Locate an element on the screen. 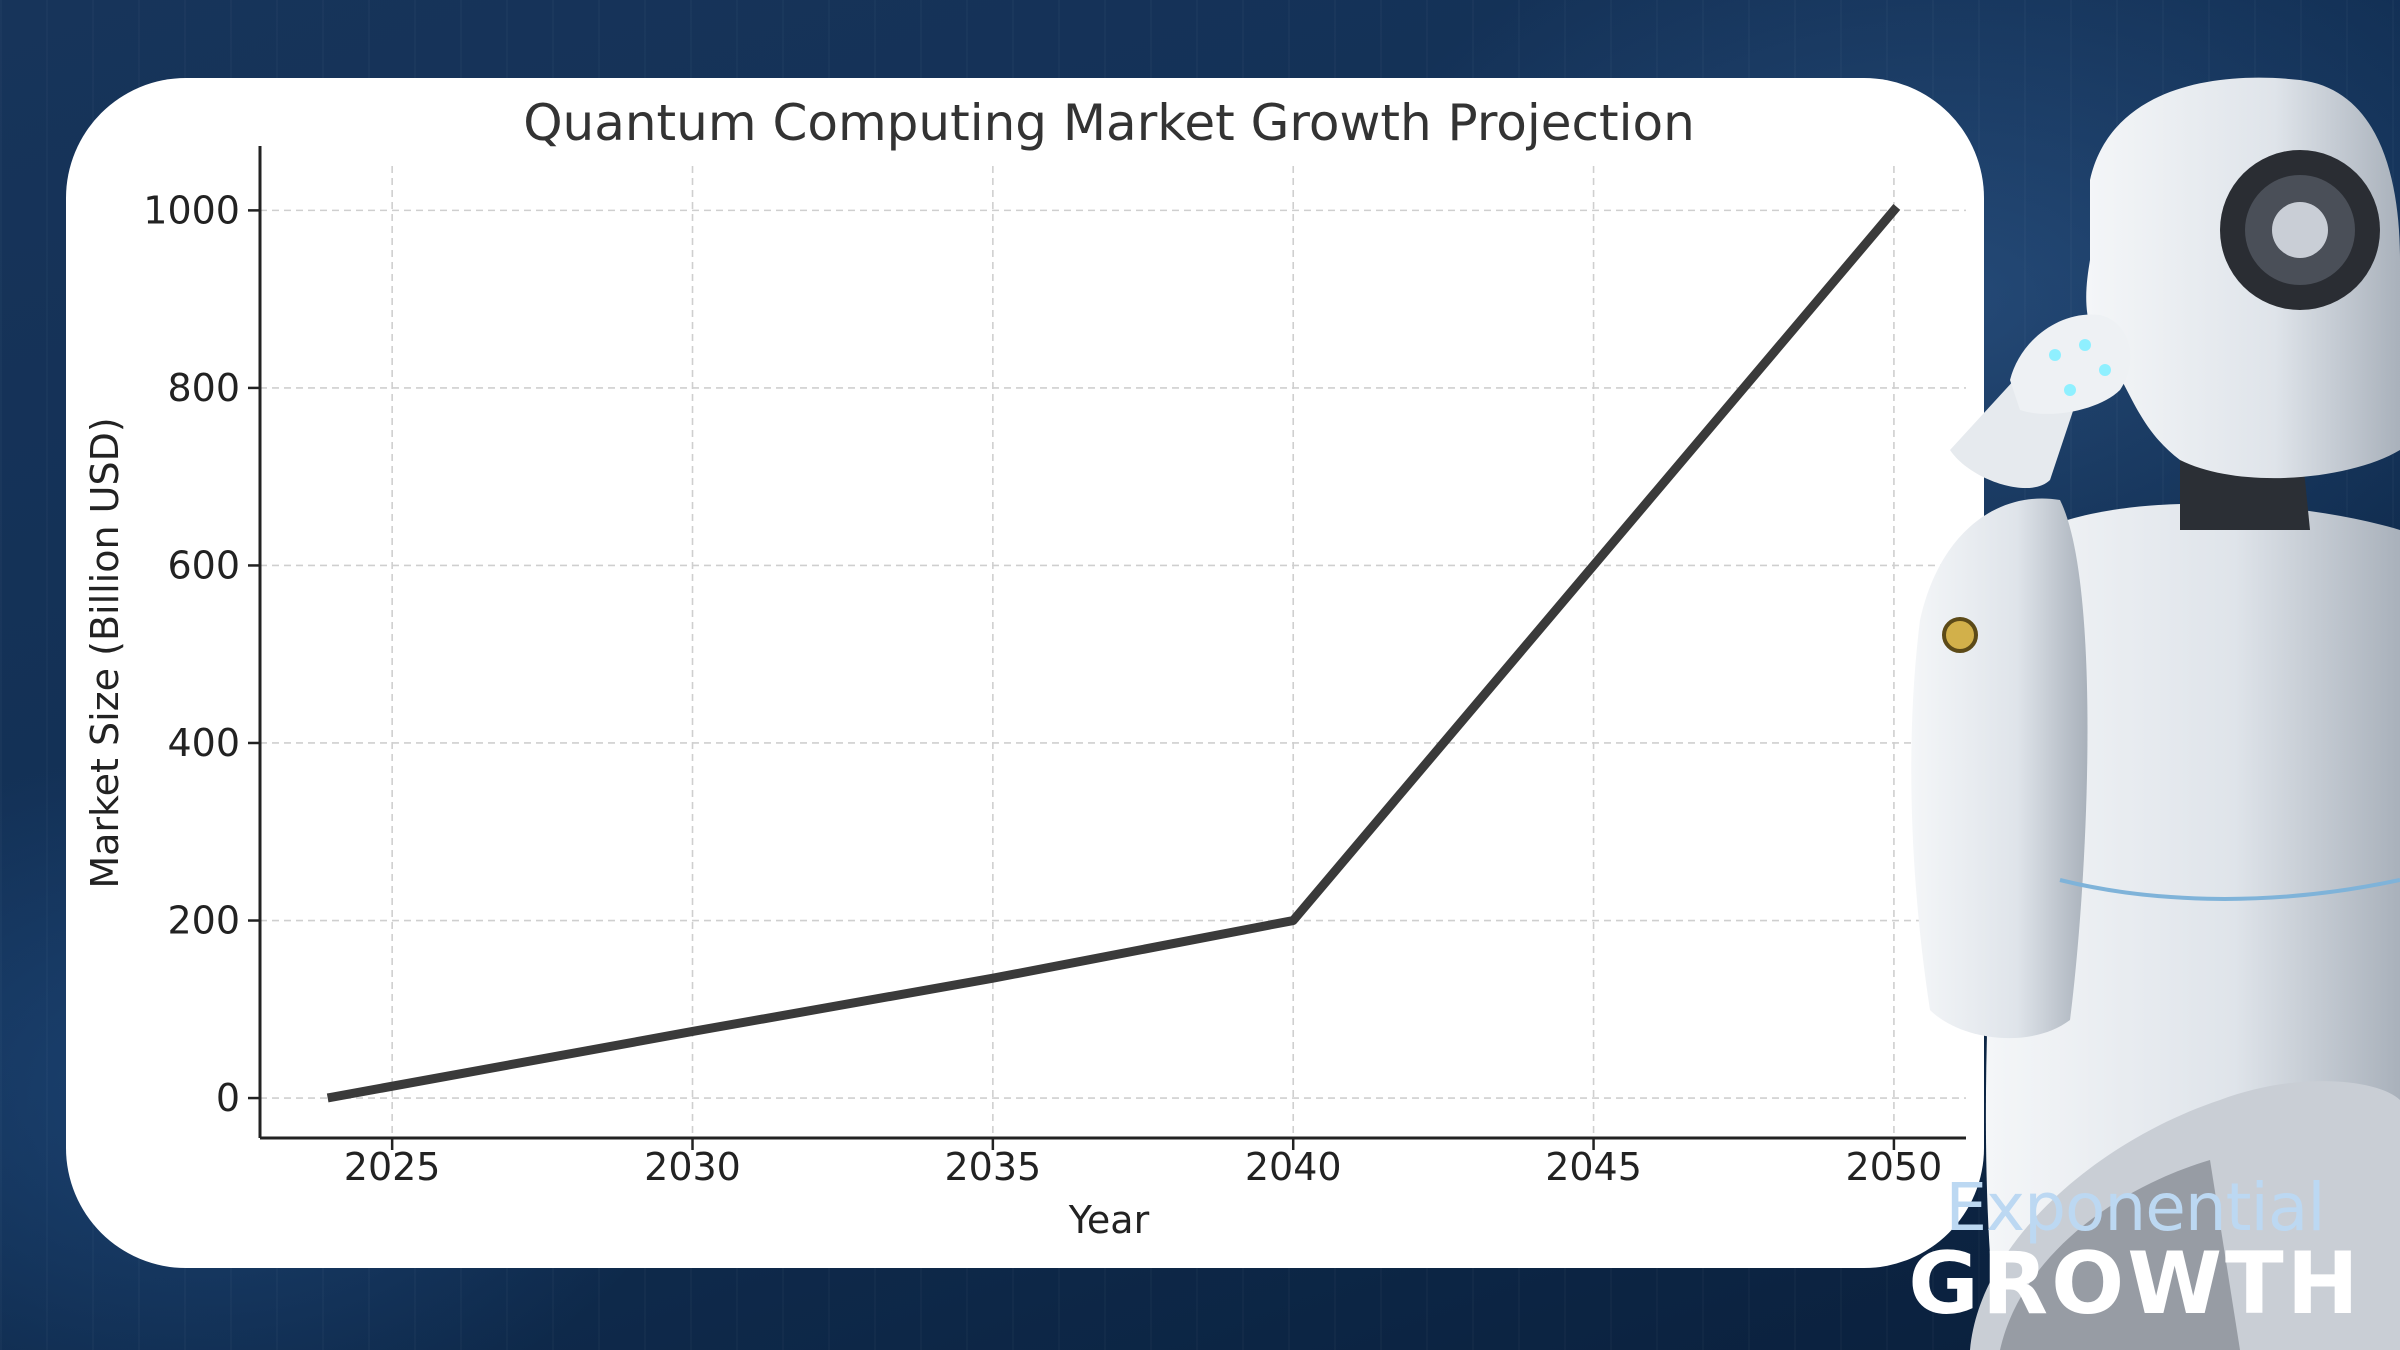 The height and width of the screenshot is (1350, 2400). brand-line1: Exponential is located at coordinates (2135, 1207).